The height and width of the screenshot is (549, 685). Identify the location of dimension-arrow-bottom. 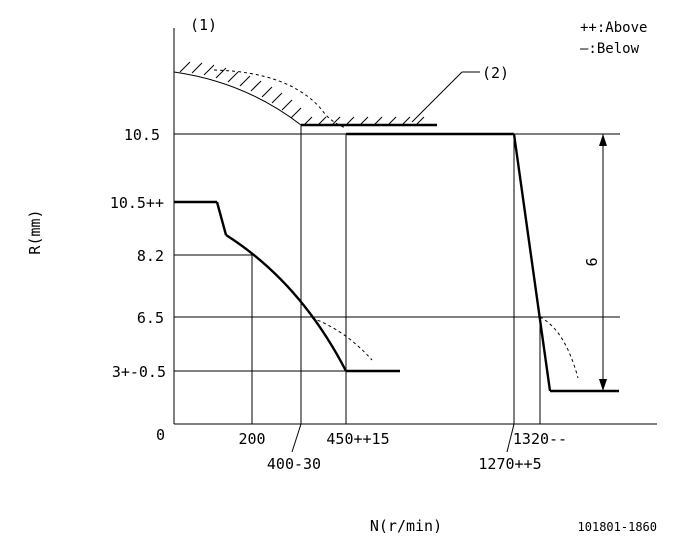
(603, 385).